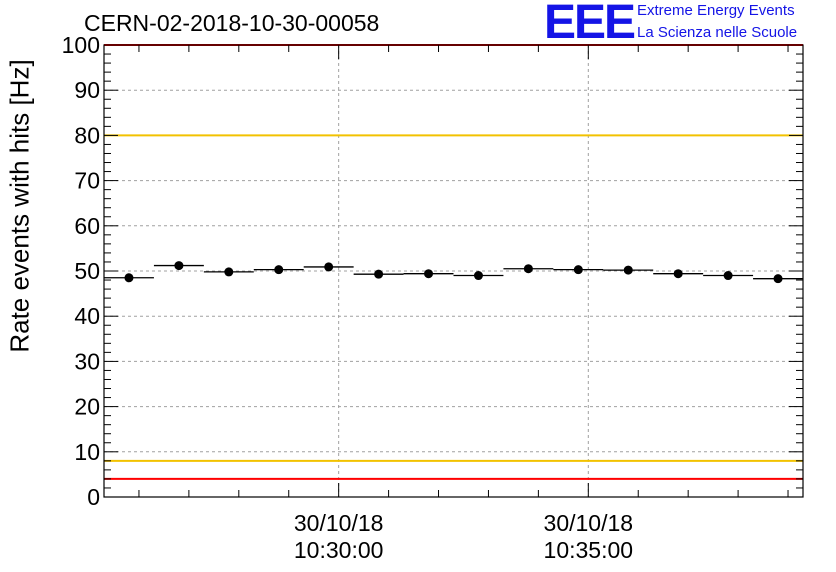  What do you see at coordinates (87, 226) in the screenshot?
I see `y-tick-label: 60` at bounding box center [87, 226].